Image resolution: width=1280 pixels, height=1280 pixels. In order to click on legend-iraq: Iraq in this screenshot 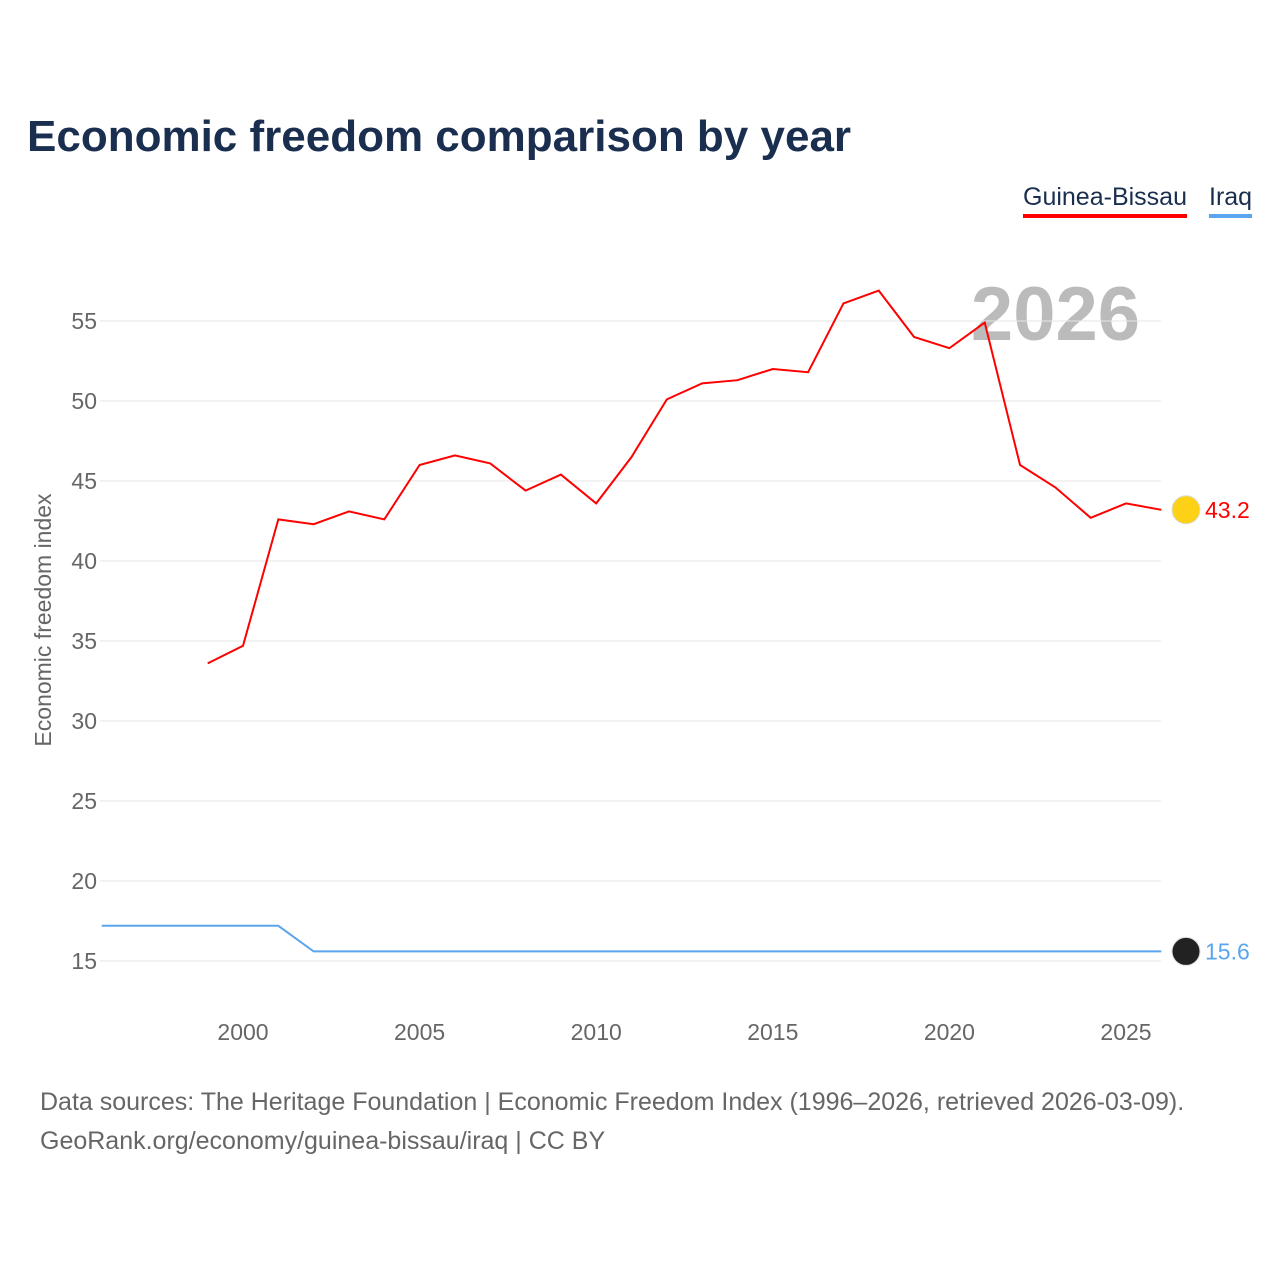, I will do `click(1231, 200)`.